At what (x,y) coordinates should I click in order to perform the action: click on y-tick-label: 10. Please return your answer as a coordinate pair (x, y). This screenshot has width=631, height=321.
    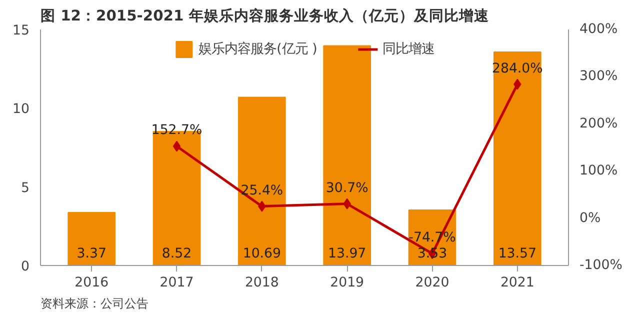
    Looking at the image, I should click on (21, 110).